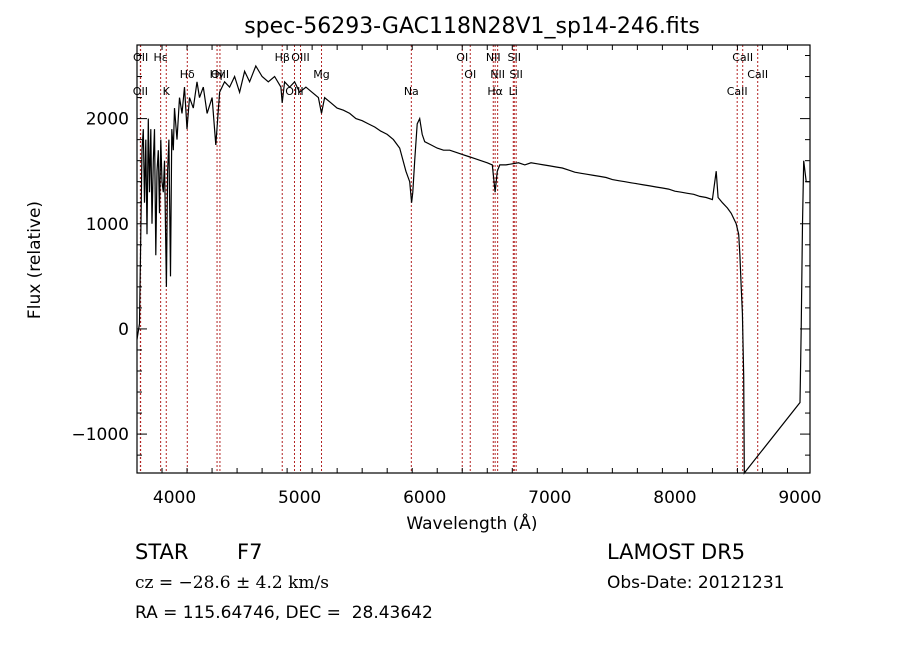 The width and height of the screenshot is (900, 649). I want to click on coordinates-readout: RA = 115.64746, DEC = 28.43642, so click(284, 613).